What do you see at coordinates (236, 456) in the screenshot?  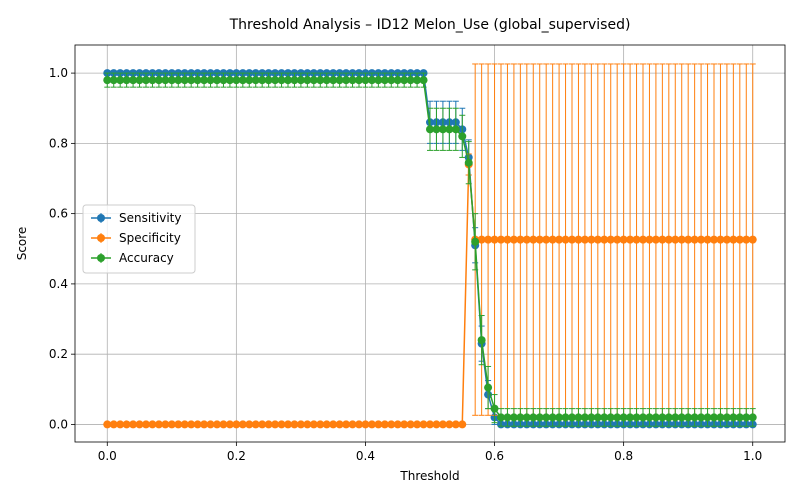 I see `x-tick-label: 0.2` at bounding box center [236, 456].